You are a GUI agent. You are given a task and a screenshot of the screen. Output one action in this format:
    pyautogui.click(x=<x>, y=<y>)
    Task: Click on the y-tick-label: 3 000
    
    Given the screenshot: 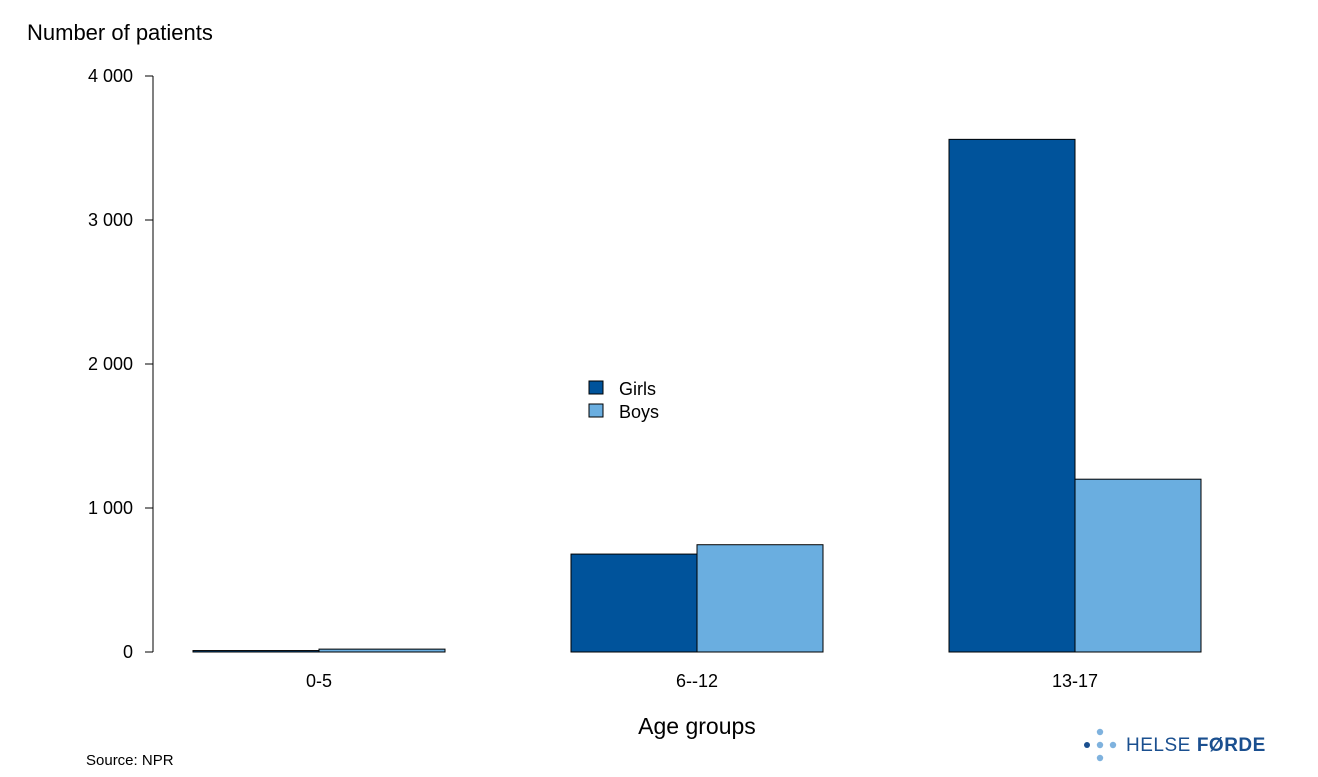 What is the action you would take?
    pyautogui.click(x=110, y=220)
    